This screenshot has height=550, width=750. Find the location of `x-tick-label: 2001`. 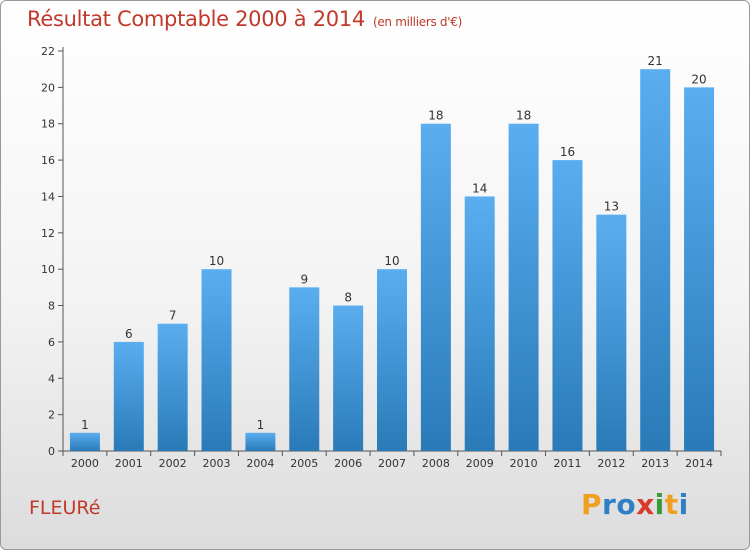

x-tick-label: 2001 is located at coordinates (129, 463).